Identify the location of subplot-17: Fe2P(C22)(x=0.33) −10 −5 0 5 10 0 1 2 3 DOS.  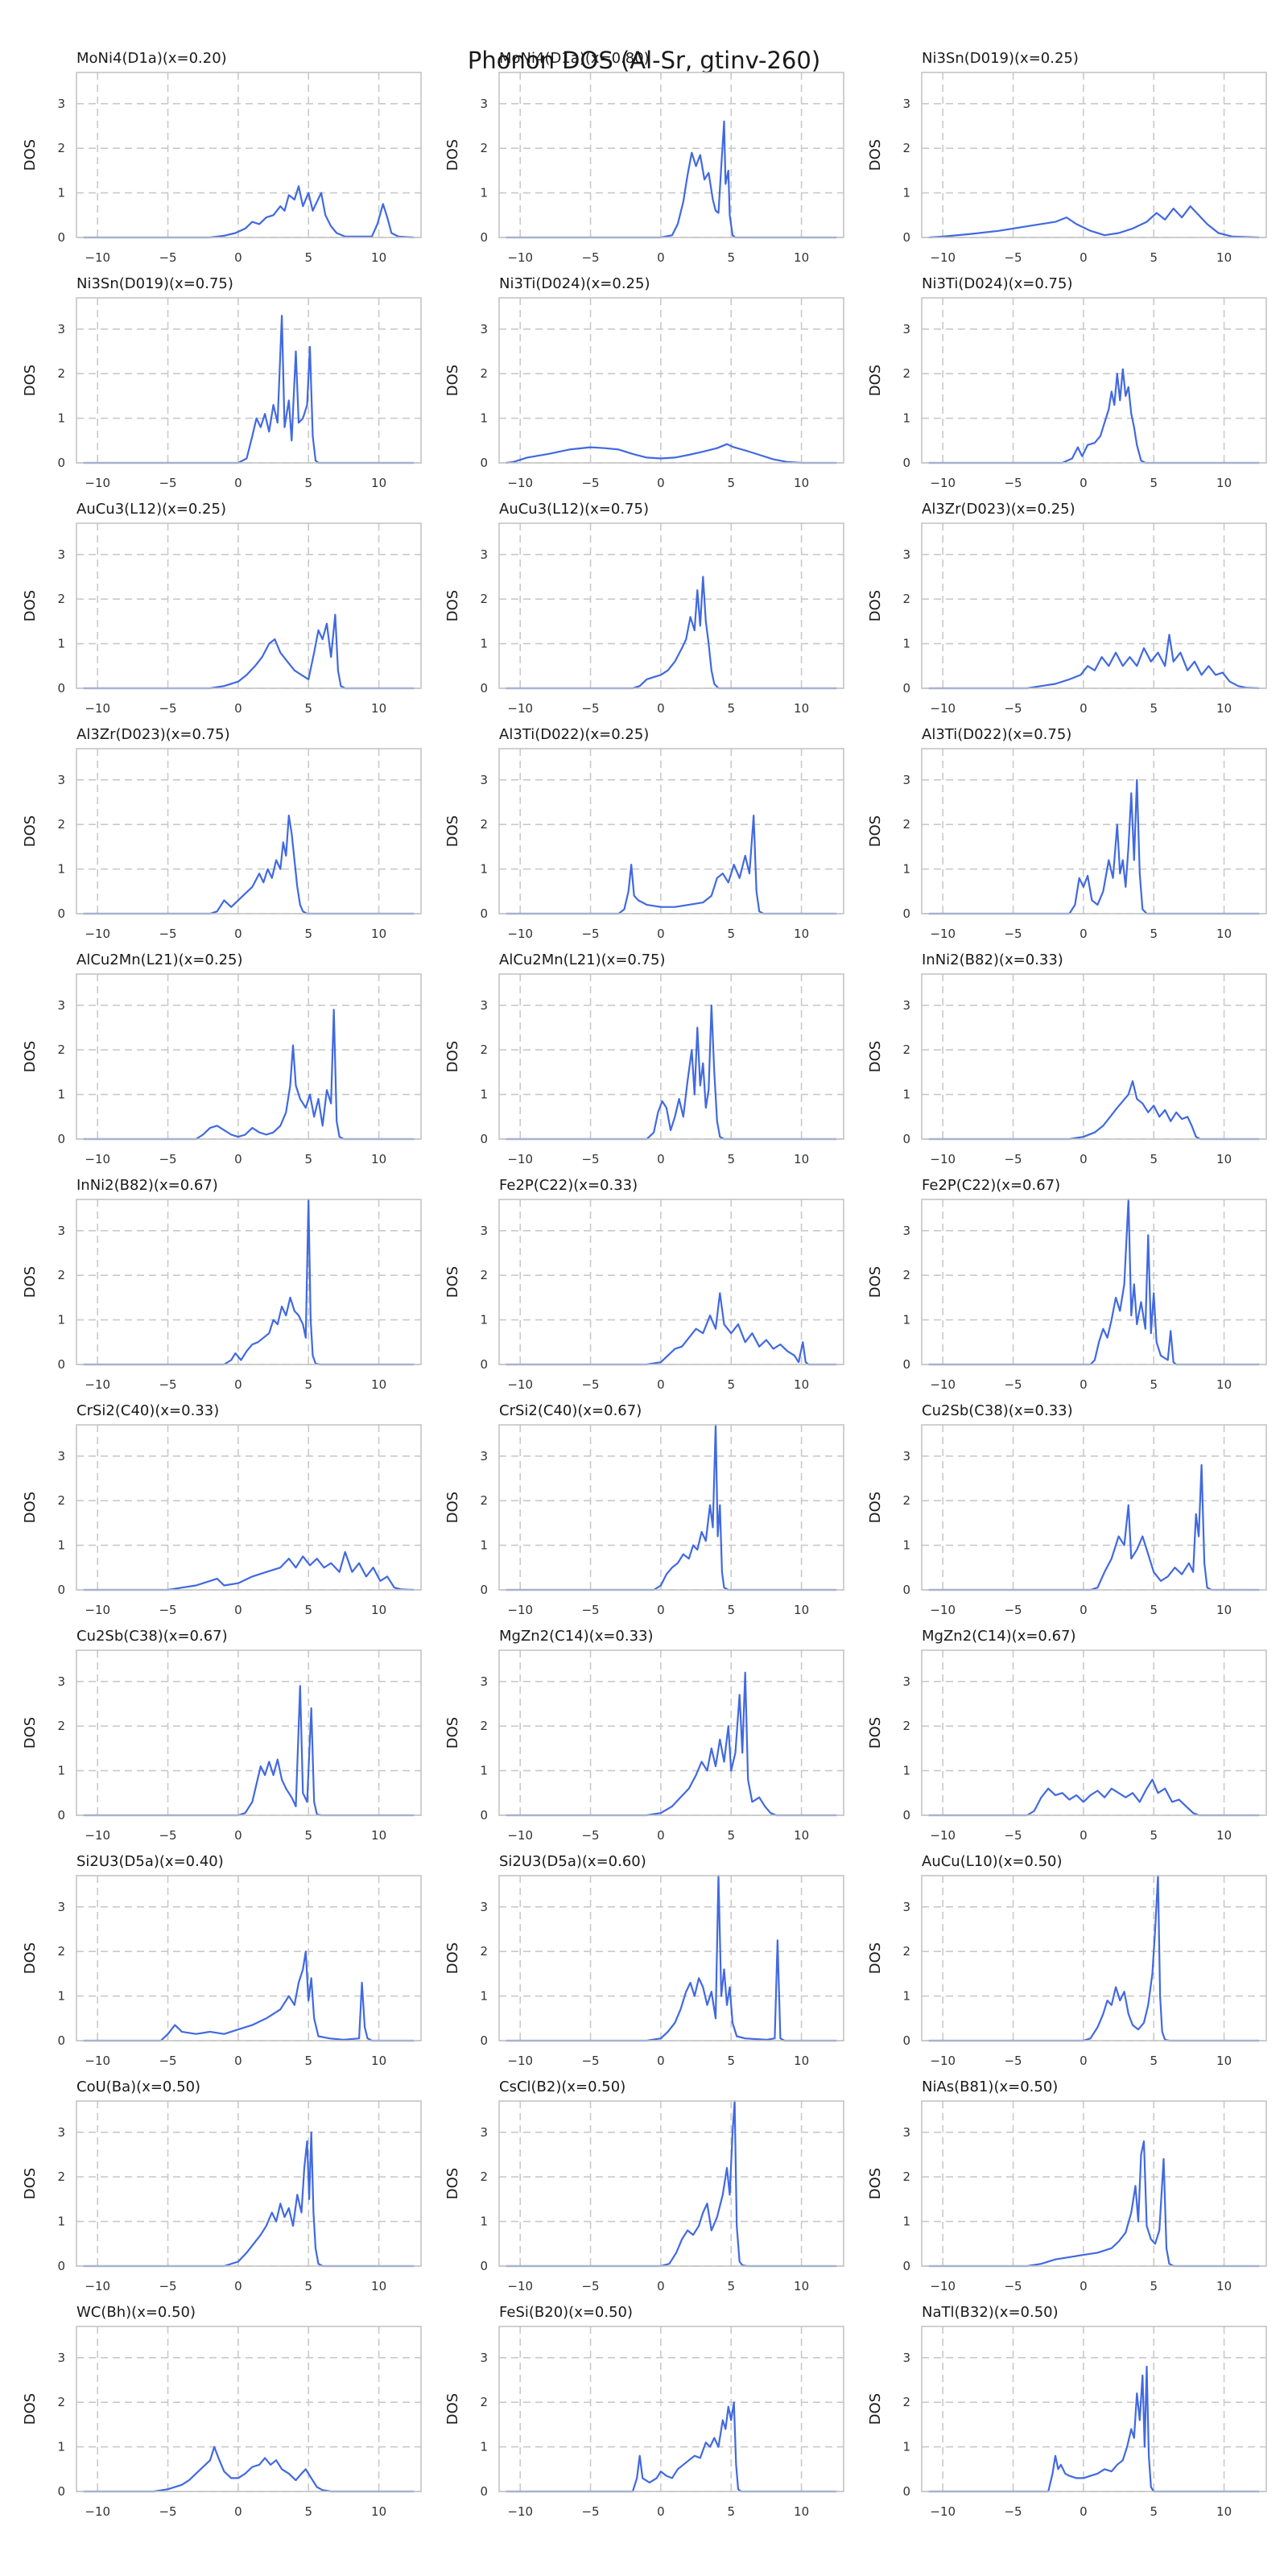
(644, 1284).